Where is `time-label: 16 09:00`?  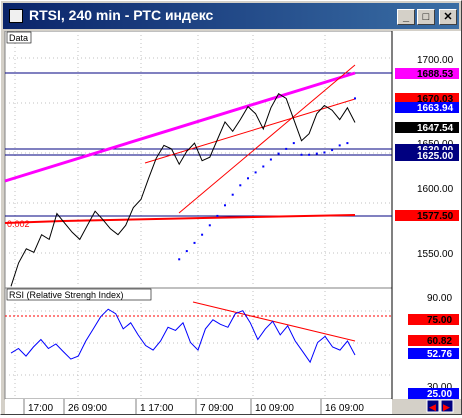
time-label: 16 09:00 is located at coordinates (344, 408).